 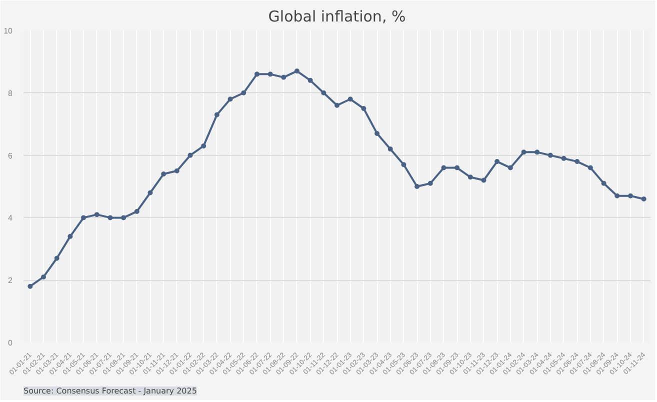 What do you see at coordinates (11, 281) in the screenshot?
I see `y-tick-label: 2` at bounding box center [11, 281].